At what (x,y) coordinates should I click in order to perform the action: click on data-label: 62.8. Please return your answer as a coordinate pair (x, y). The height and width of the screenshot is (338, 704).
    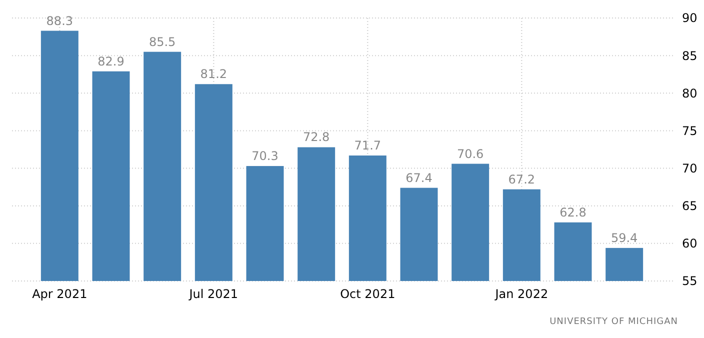
    Looking at the image, I should click on (573, 212).